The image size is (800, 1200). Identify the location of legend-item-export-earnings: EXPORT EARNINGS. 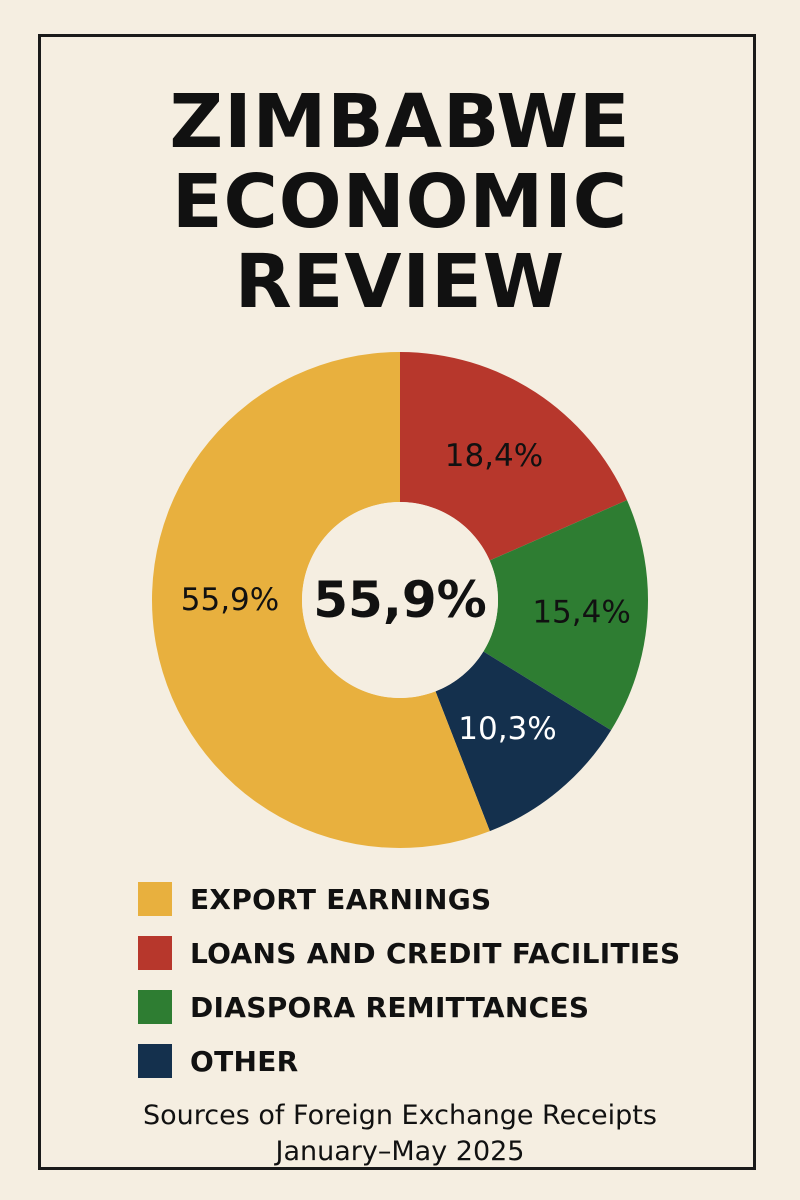
(409, 899).